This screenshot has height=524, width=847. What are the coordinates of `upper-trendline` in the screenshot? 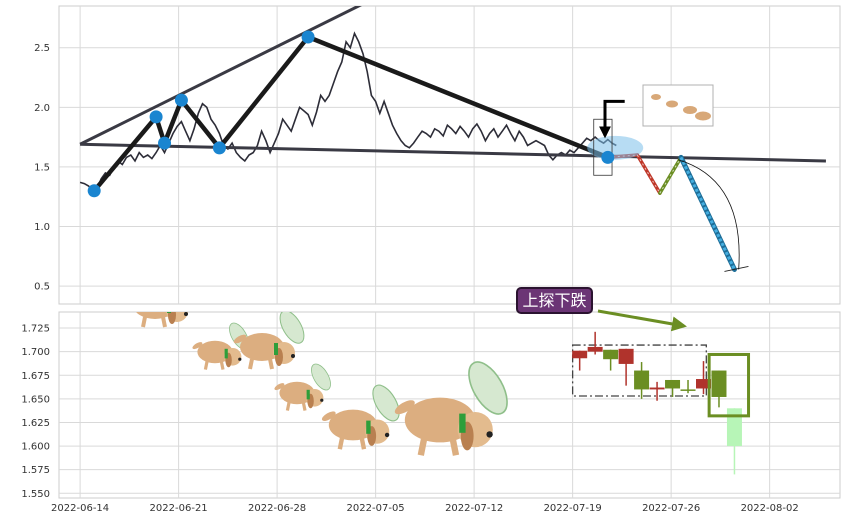 It's located at (221, 76).